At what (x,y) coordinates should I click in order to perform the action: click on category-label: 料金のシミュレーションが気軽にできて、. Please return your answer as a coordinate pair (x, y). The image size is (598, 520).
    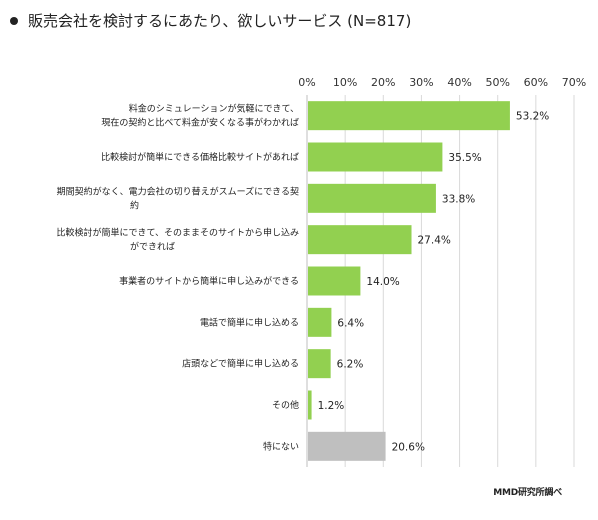
    Looking at the image, I should click on (214, 109).